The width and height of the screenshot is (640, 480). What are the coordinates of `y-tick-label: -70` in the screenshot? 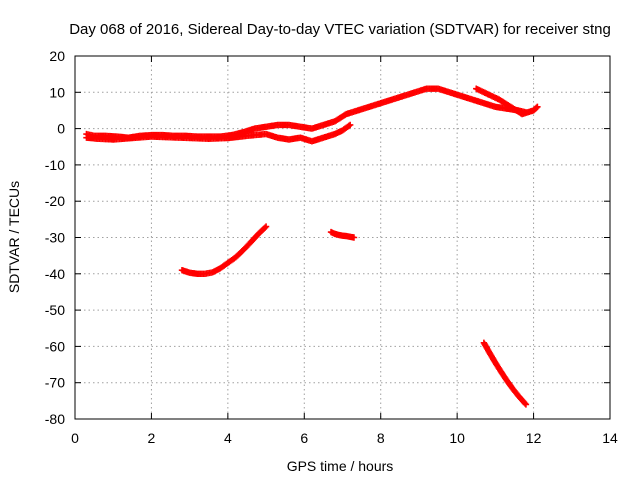 It's located at (55, 383).